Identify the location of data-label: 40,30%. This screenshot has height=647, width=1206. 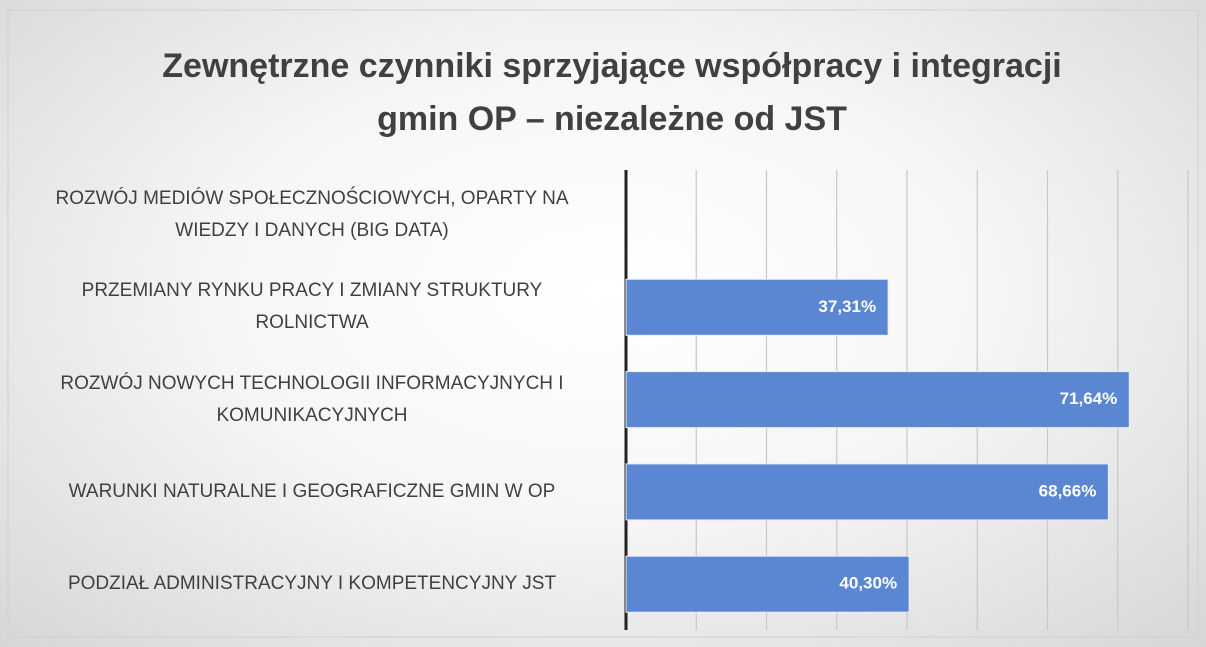
(868, 583).